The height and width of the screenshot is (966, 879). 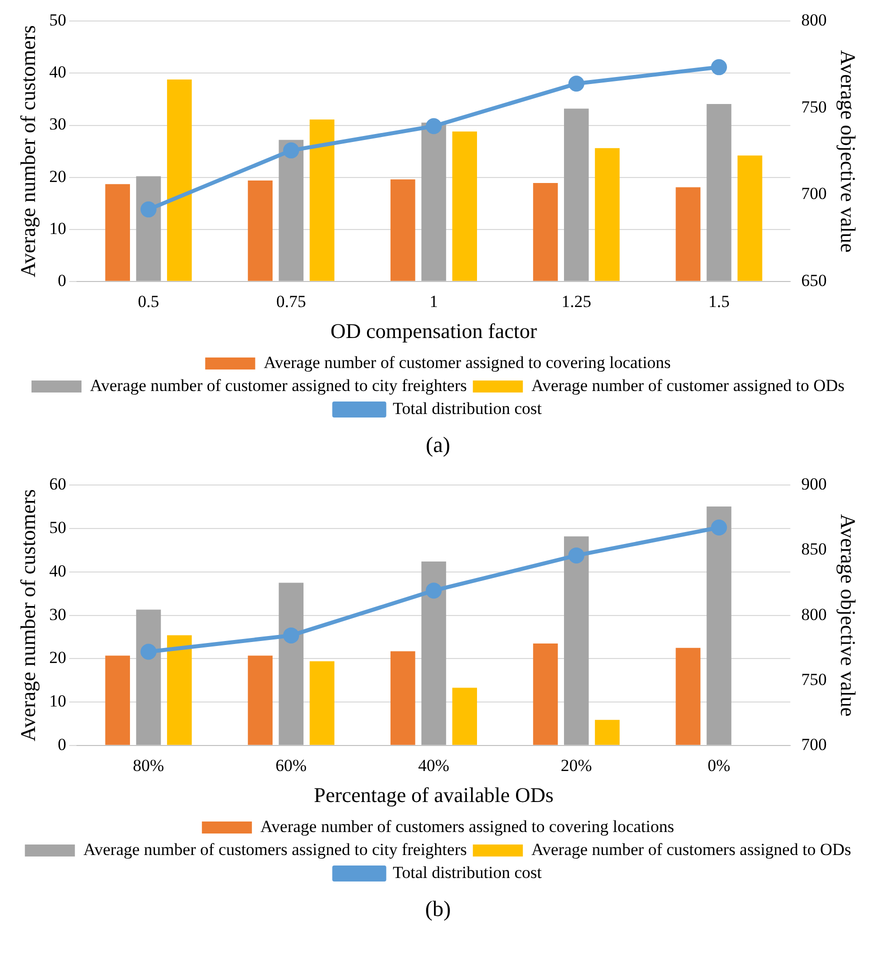 I want to click on legend-label: Average number of customer assigned to ODs, so click(x=688, y=385).